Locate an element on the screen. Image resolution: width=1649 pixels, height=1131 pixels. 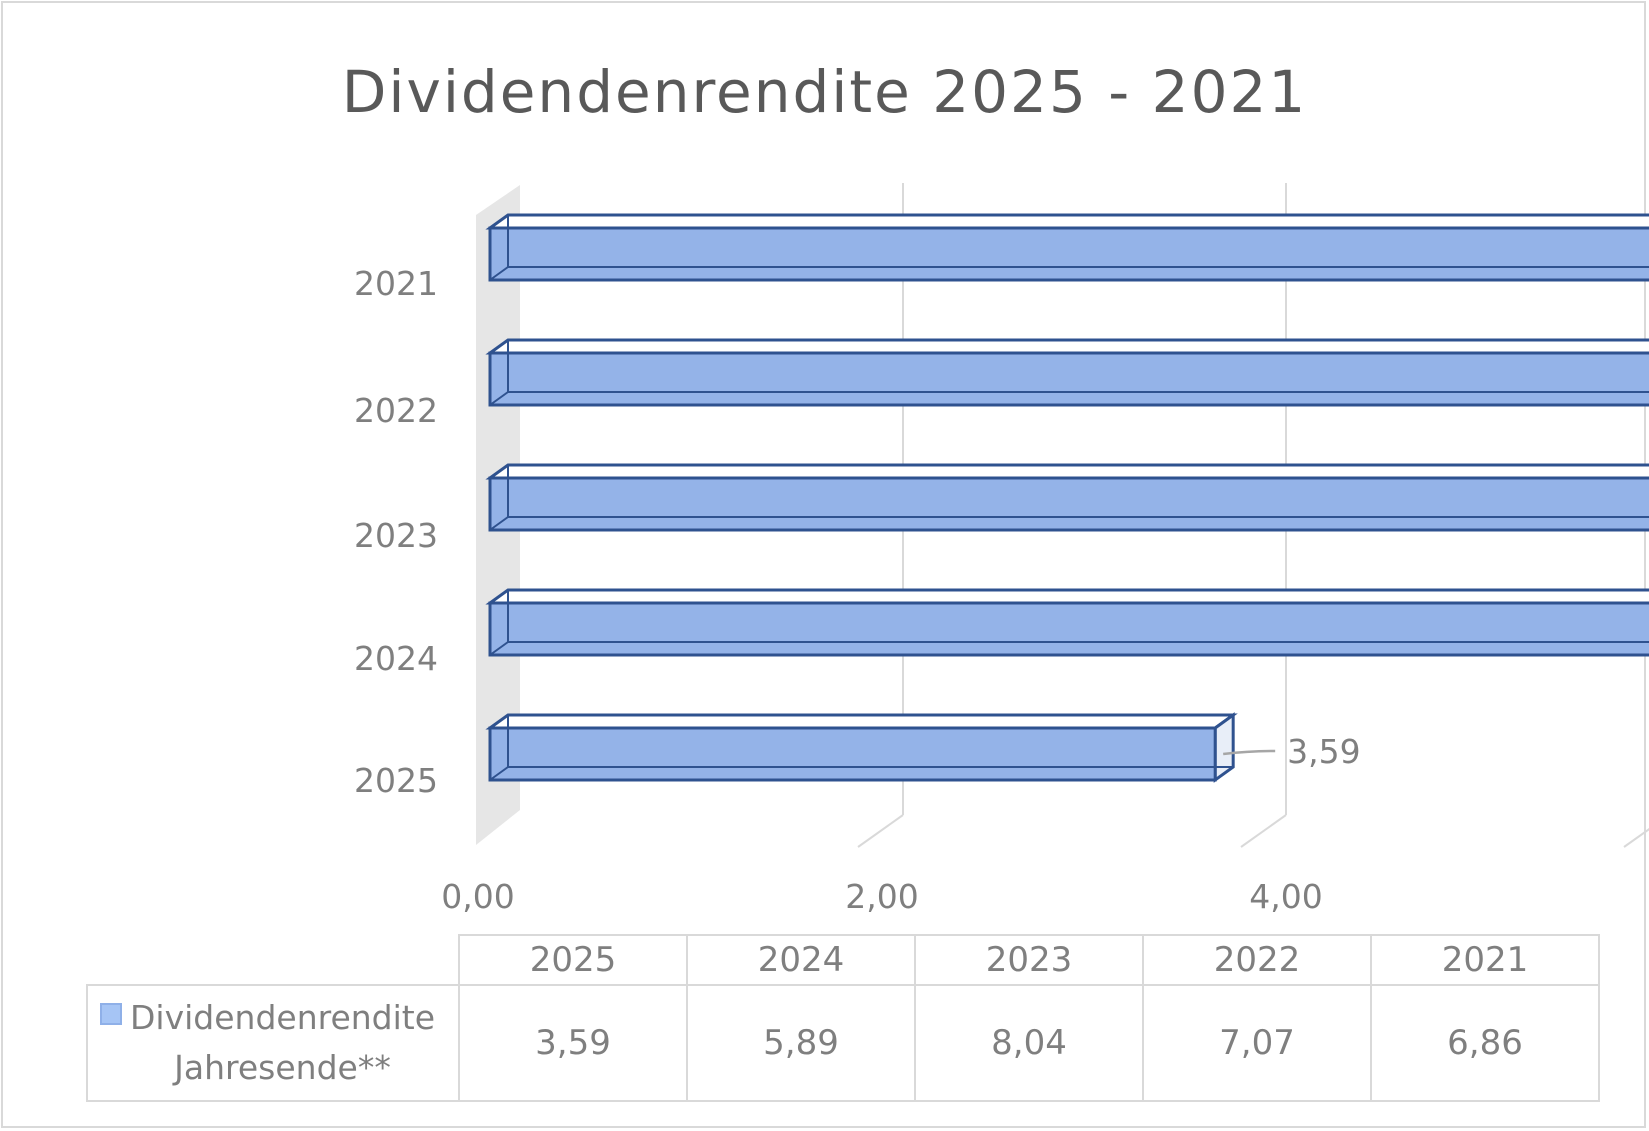
table-value-cell: 6,86 is located at coordinates (1485, 1043).